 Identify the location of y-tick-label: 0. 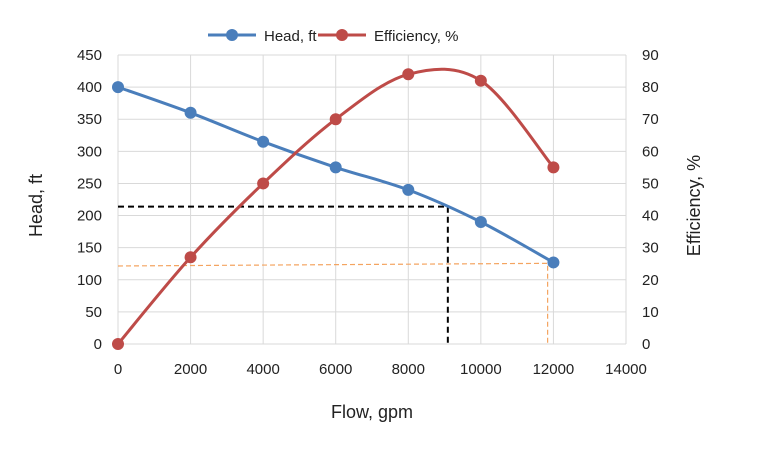
(98, 344).